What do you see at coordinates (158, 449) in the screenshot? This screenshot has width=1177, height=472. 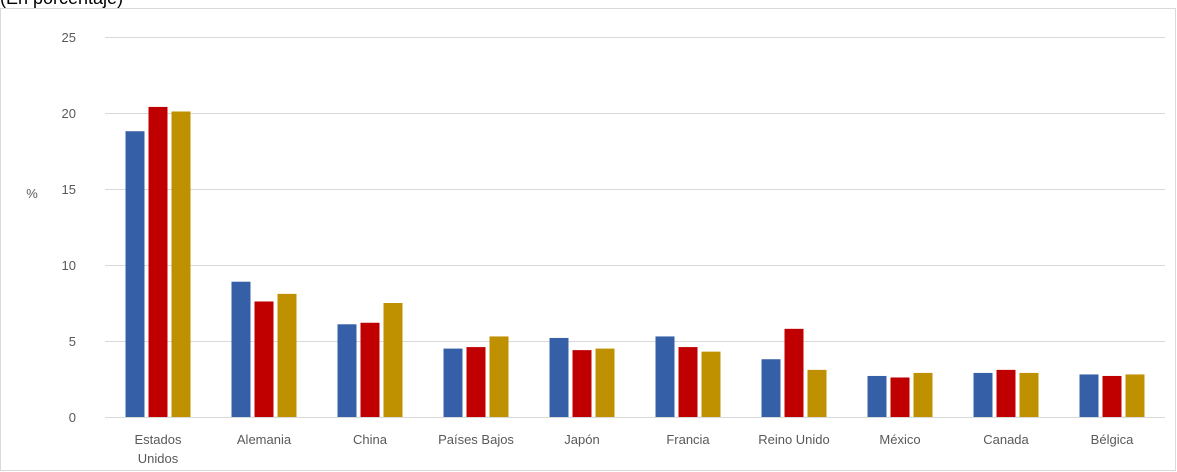 I see `x-tick-label: Estados Unidos` at bounding box center [158, 449].